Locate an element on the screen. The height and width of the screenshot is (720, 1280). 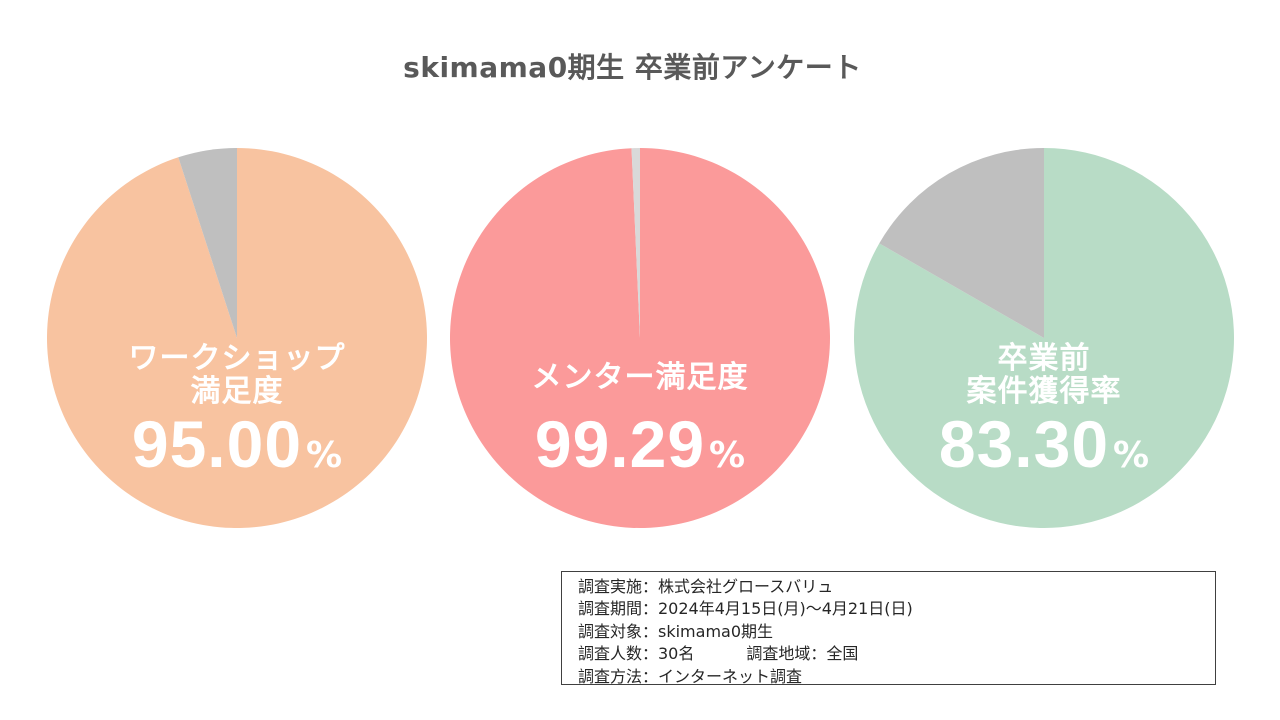
pie-value: 99.29% is located at coordinates (640, 444).